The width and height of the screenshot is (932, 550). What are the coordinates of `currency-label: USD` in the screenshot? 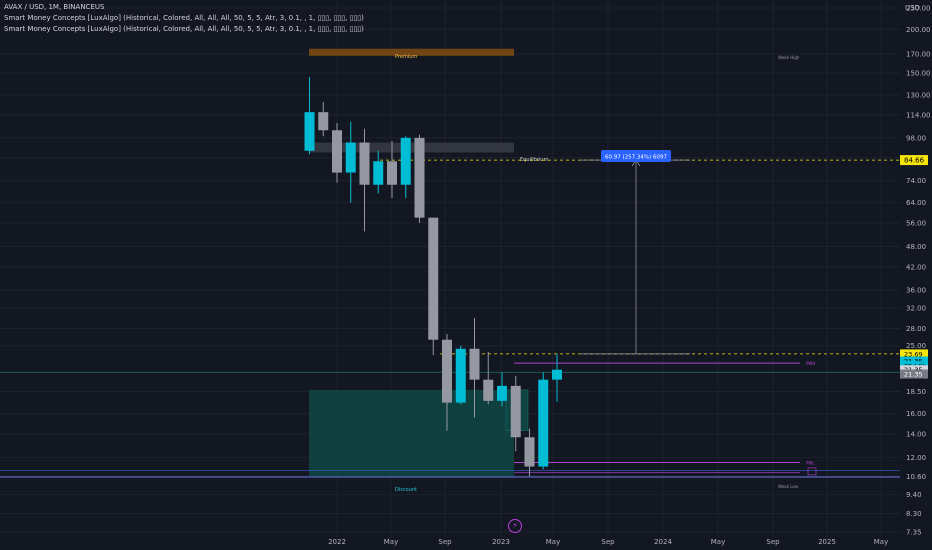 It's located at (912, 8).